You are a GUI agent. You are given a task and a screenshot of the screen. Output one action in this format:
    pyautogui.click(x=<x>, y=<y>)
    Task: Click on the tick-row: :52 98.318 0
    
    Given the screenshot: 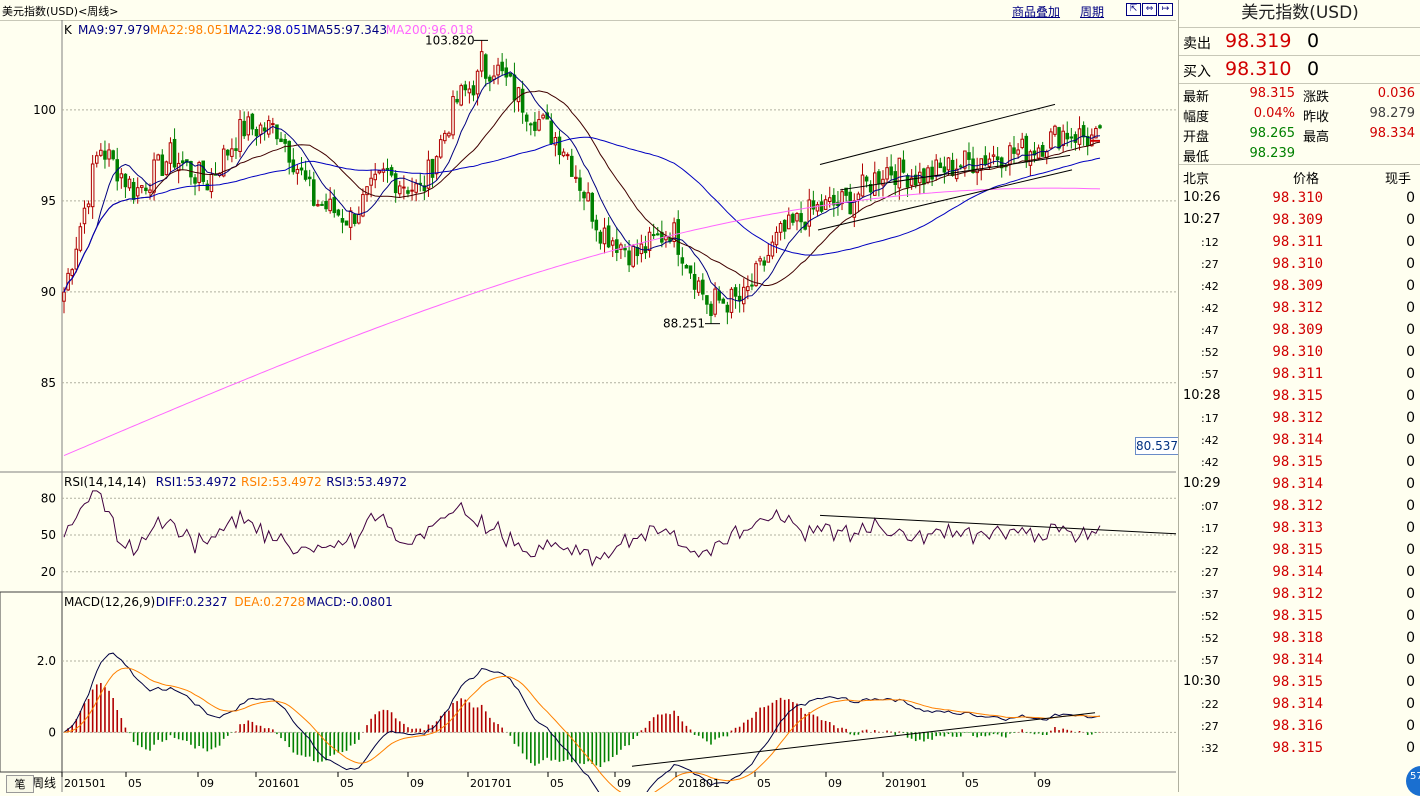 What is the action you would take?
    pyautogui.click(x=1299, y=638)
    